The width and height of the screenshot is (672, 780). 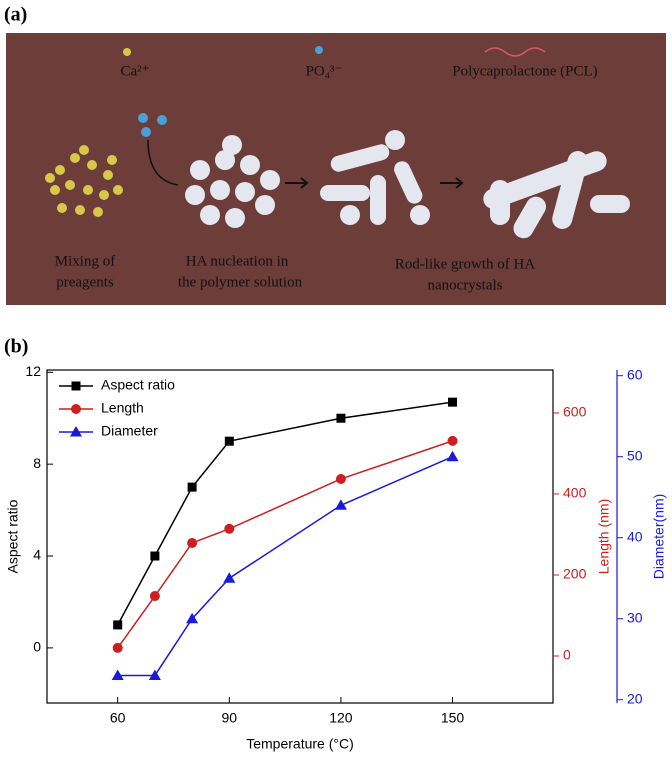 What do you see at coordinates (16, 347) in the screenshot?
I see `panel-label: (b)` at bounding box center [16, 347].